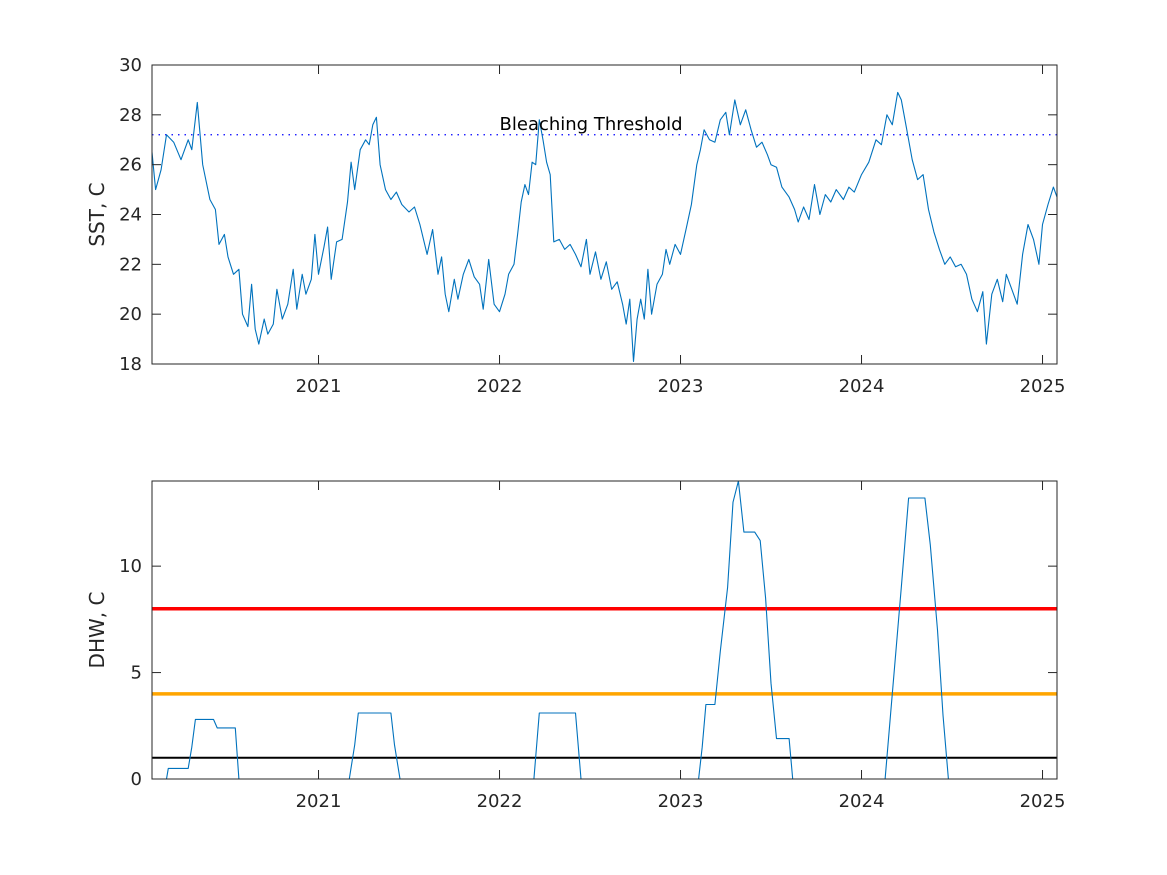  What do you see at coordinates (130, 115) in the screenshot?
I see `sst-y-tick-label-28: 28` at bounding box center [130, 115].